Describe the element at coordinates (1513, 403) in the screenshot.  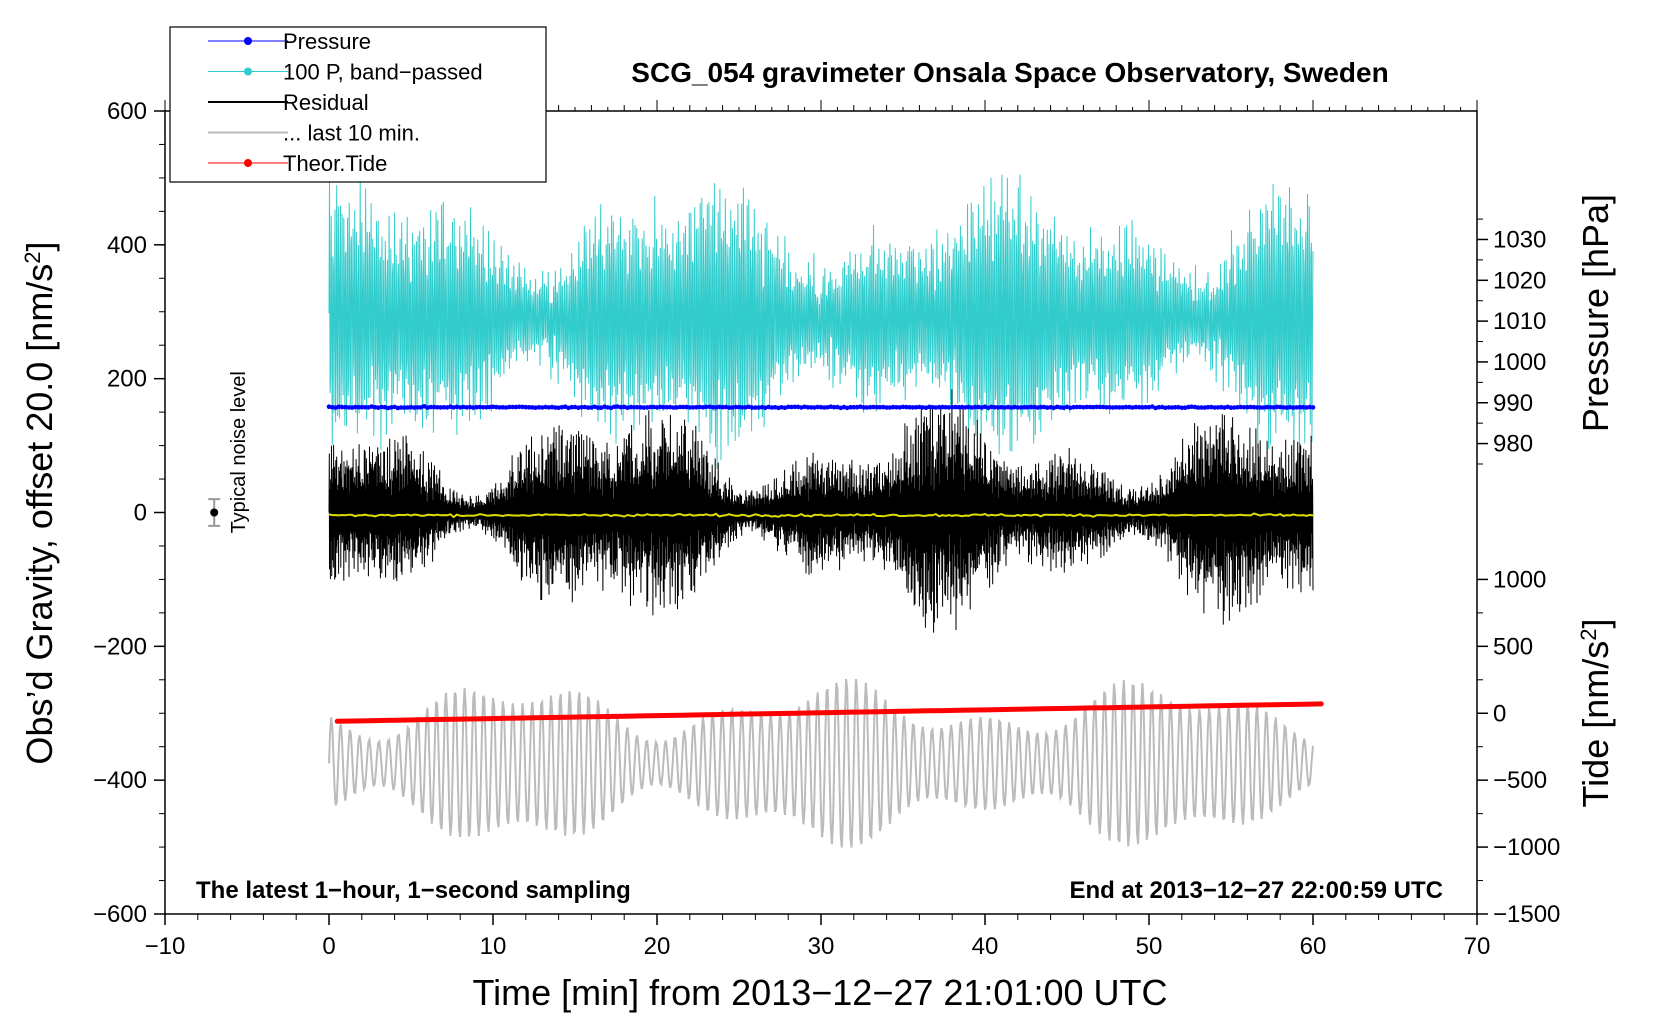
I see `pressure-tick-label: 990` at that location.